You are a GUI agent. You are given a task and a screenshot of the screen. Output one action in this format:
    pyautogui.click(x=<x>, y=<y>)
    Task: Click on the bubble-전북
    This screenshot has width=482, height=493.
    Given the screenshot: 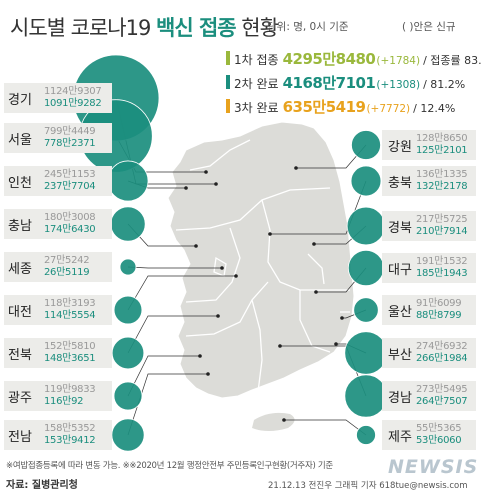 What is the action you would take?
    pyautogui.click(x=128, y=353)
    